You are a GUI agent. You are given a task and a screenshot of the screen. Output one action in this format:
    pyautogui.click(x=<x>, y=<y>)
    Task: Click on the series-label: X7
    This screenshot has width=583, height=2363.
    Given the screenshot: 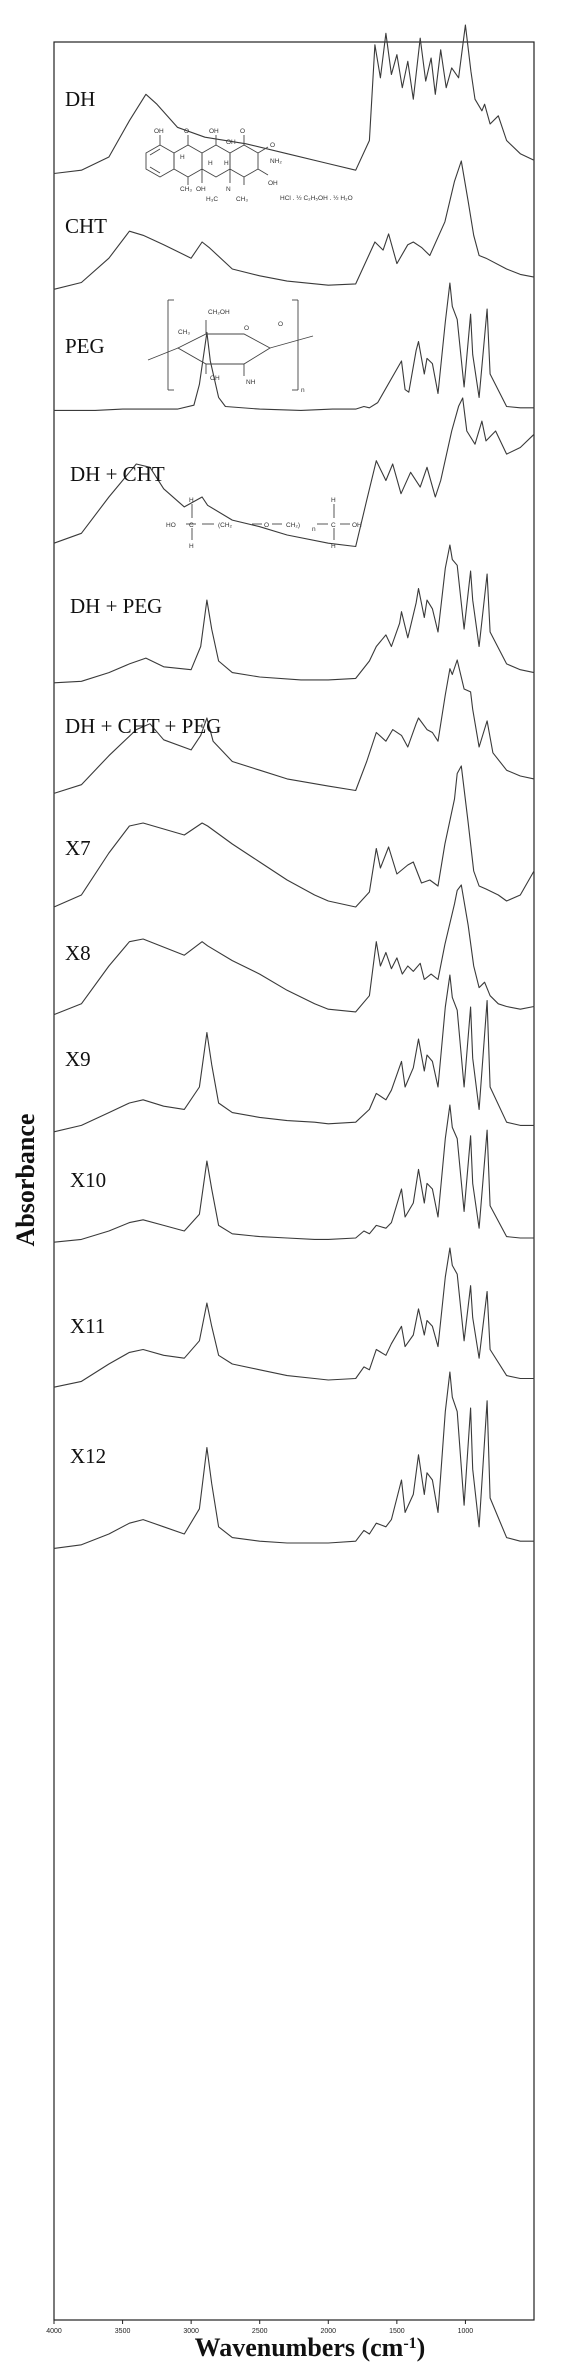 What is the action you would take?
    pyautogui.click(x=78, y=848)
    